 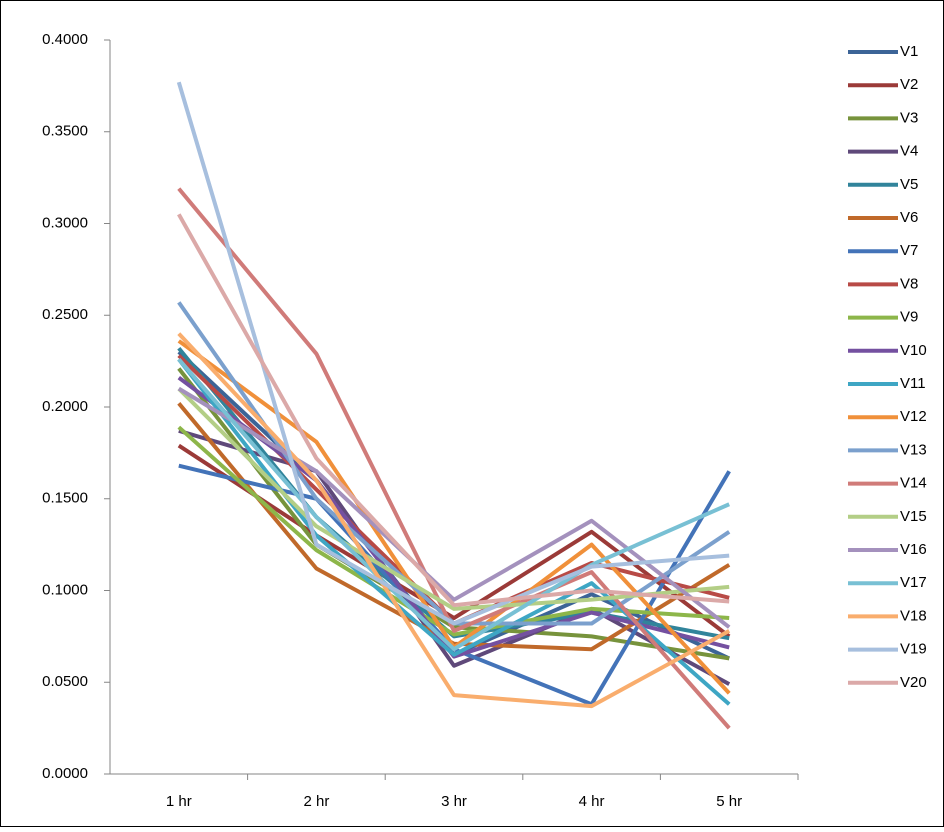 I want to click on x-tick-label: 5 hr, so click(x=729, y=801).